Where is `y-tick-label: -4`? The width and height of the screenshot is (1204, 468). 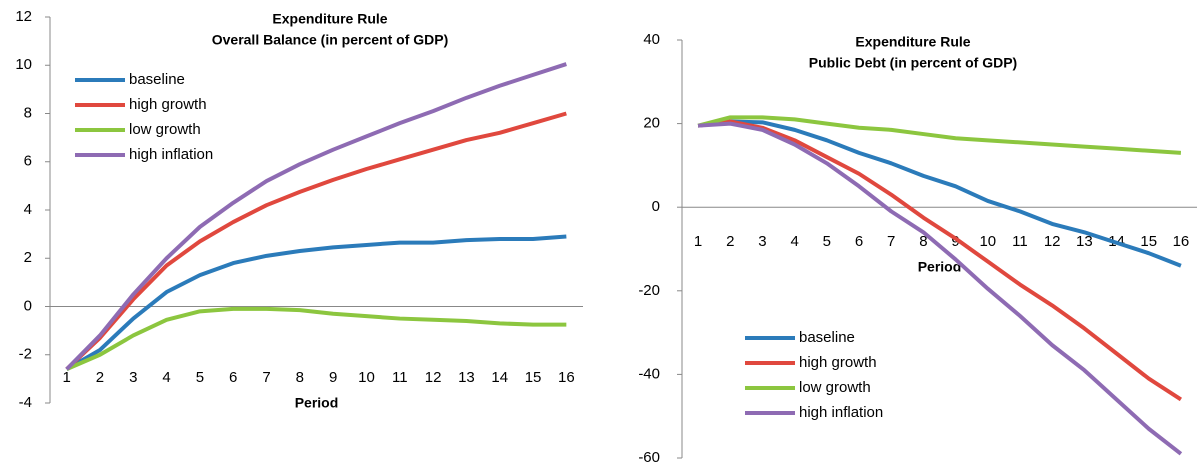 y-tick-label: -4 is located at coordinates (25, 402).